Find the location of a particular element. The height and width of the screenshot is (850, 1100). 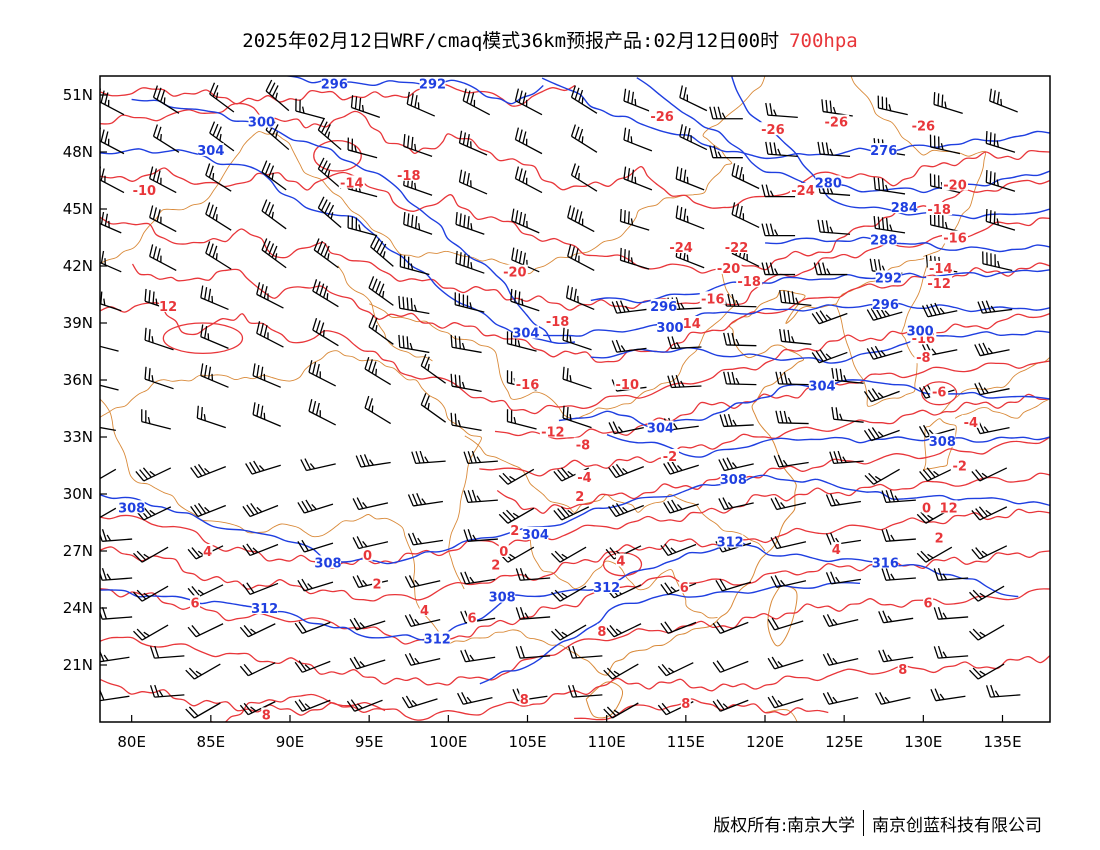

temperature-label: 12 is located at coordinates (949, 508).